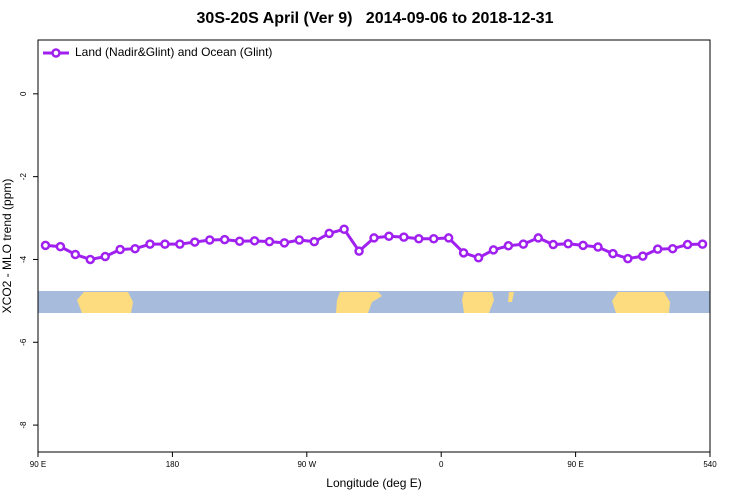 Image resolution: width=750 pixels, height=500 pixels. I want to click on legend-marker, so click(56, 53).